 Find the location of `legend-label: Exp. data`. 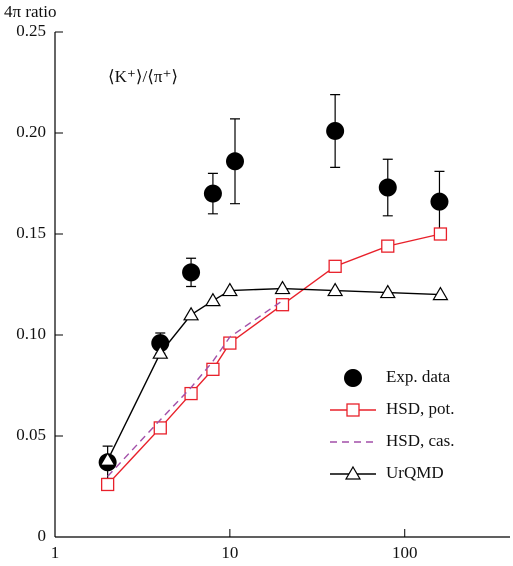

legend-label: Exp. data is located at coordinates (418, 376).